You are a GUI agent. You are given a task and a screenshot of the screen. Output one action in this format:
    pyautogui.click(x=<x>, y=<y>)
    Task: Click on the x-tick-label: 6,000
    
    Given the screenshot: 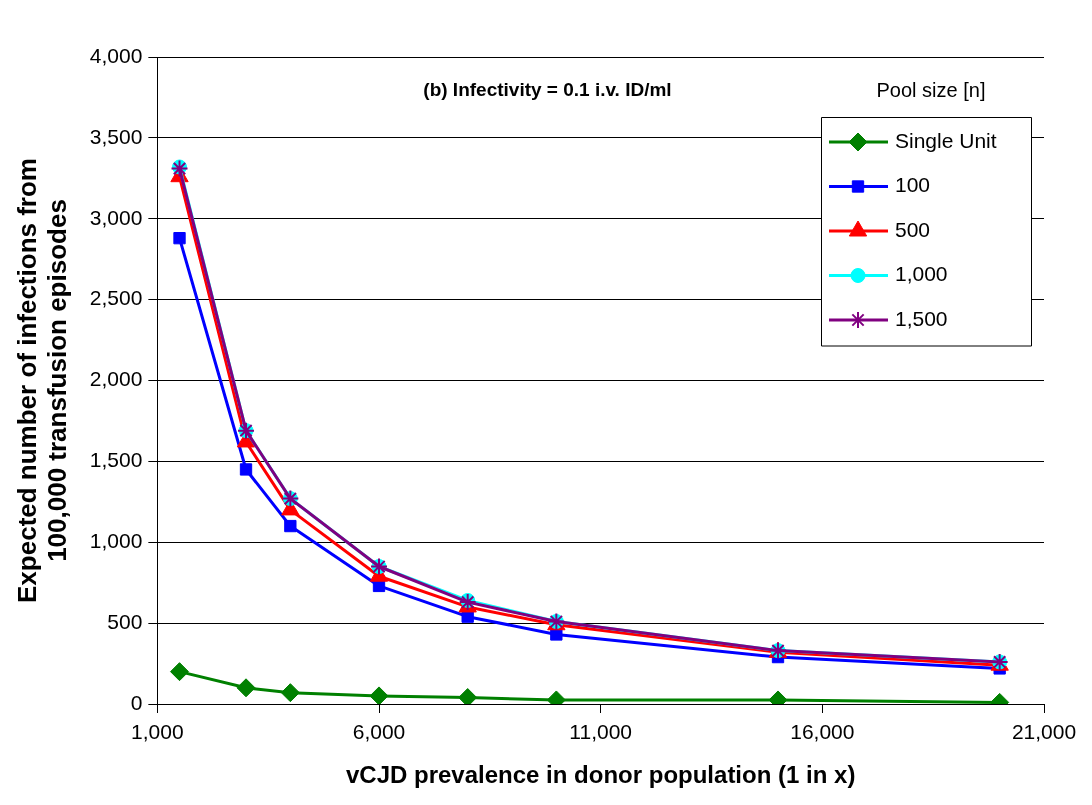 What is the action you would take?
    pyautogui.click(x=379, y=732)
    